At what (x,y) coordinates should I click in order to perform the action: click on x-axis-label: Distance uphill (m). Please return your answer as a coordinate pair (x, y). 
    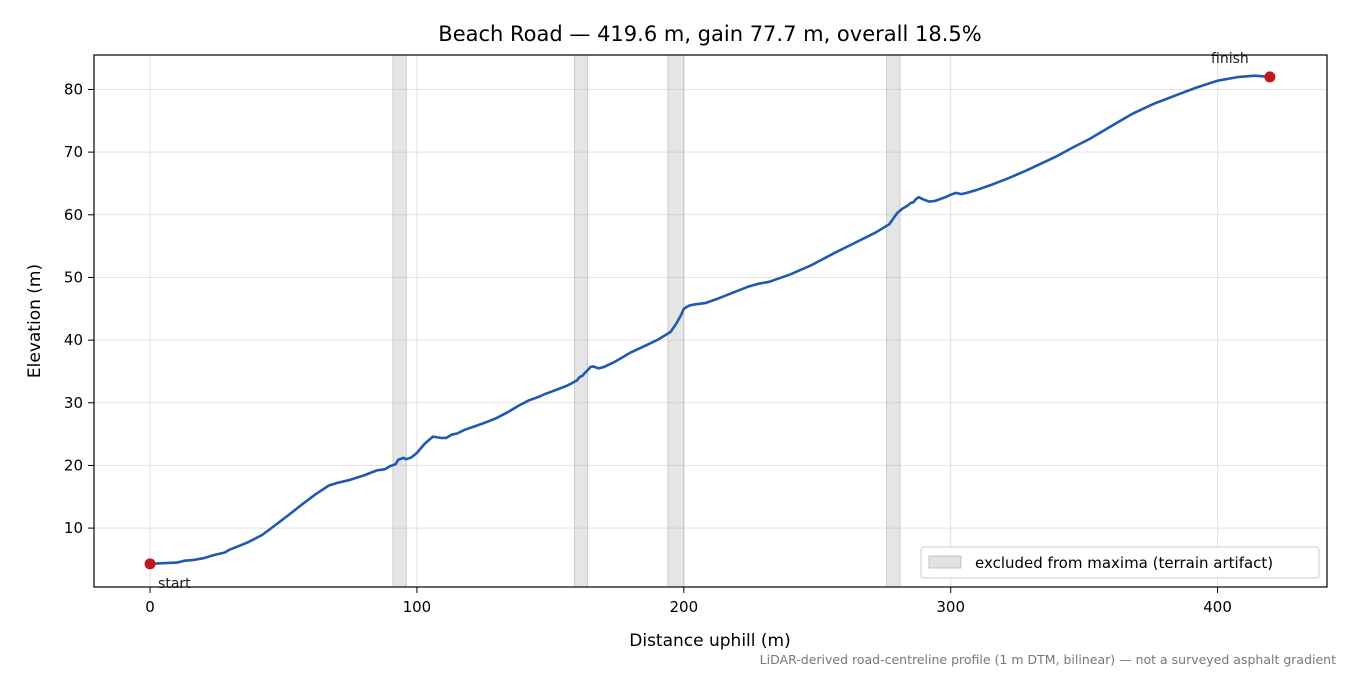
    Looking at the image, I should click on (709, 641).